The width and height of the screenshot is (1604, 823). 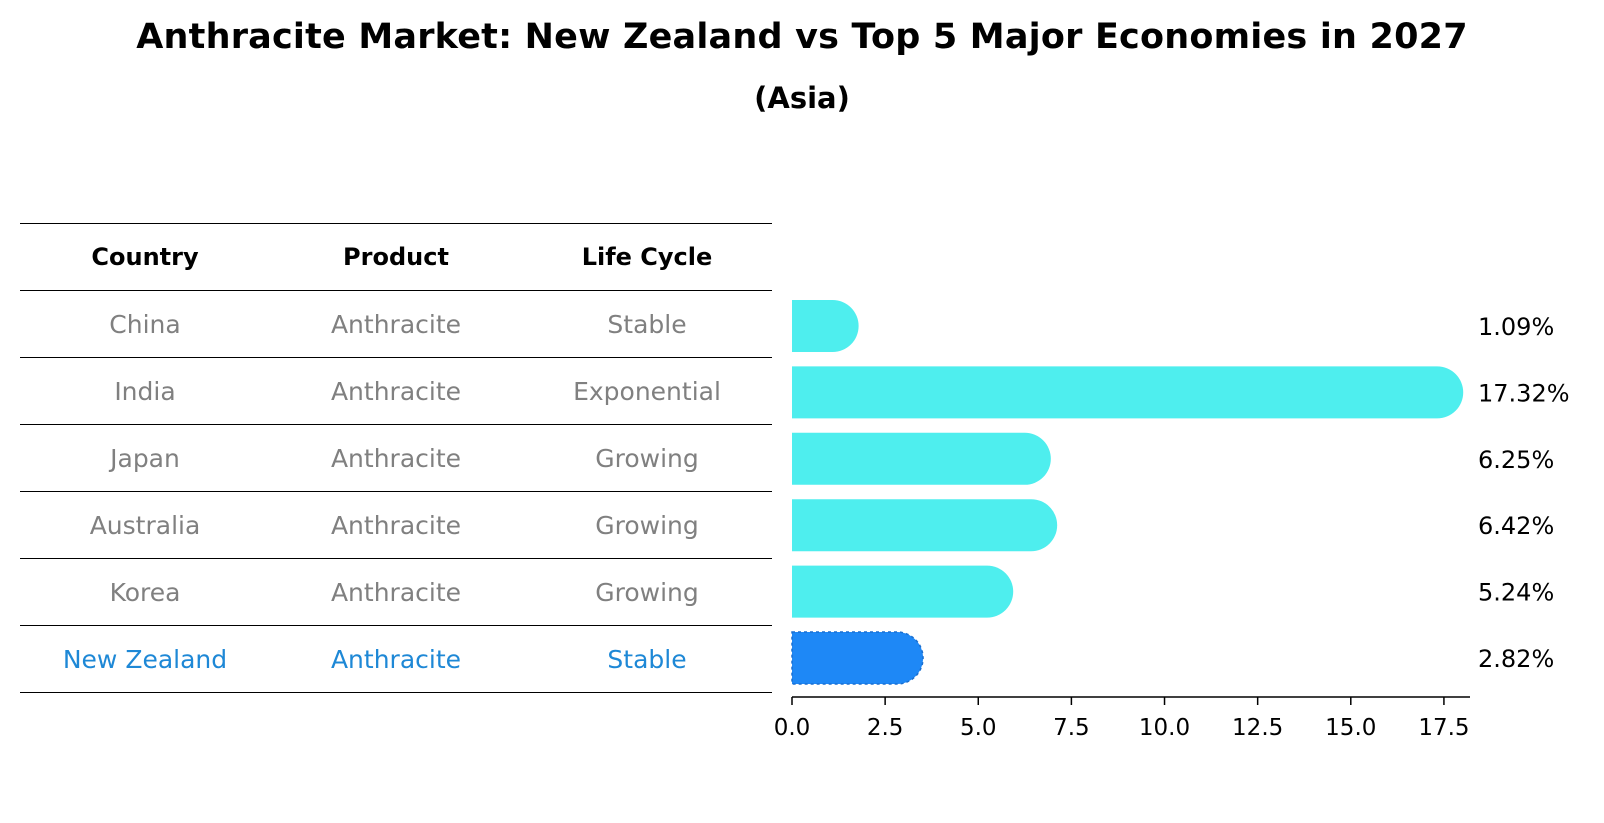 I want to click on bar-value-label: 17.32%, so click(x=1524, y=393).